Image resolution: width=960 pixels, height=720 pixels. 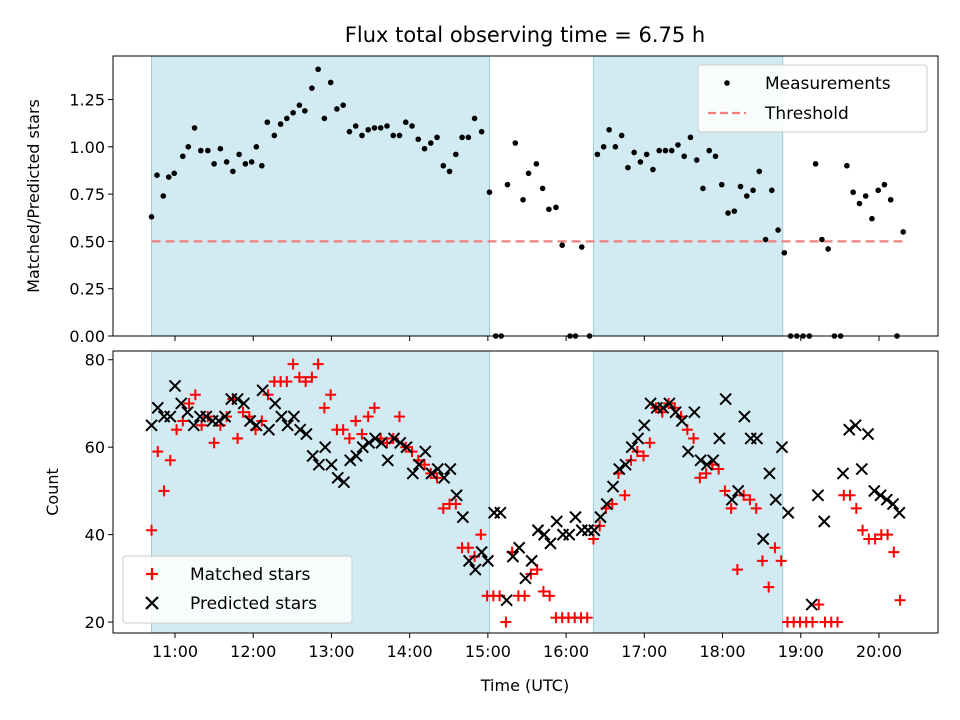 I want to click on legend-label-measurements: Measurements, so click(x=828, y=84).